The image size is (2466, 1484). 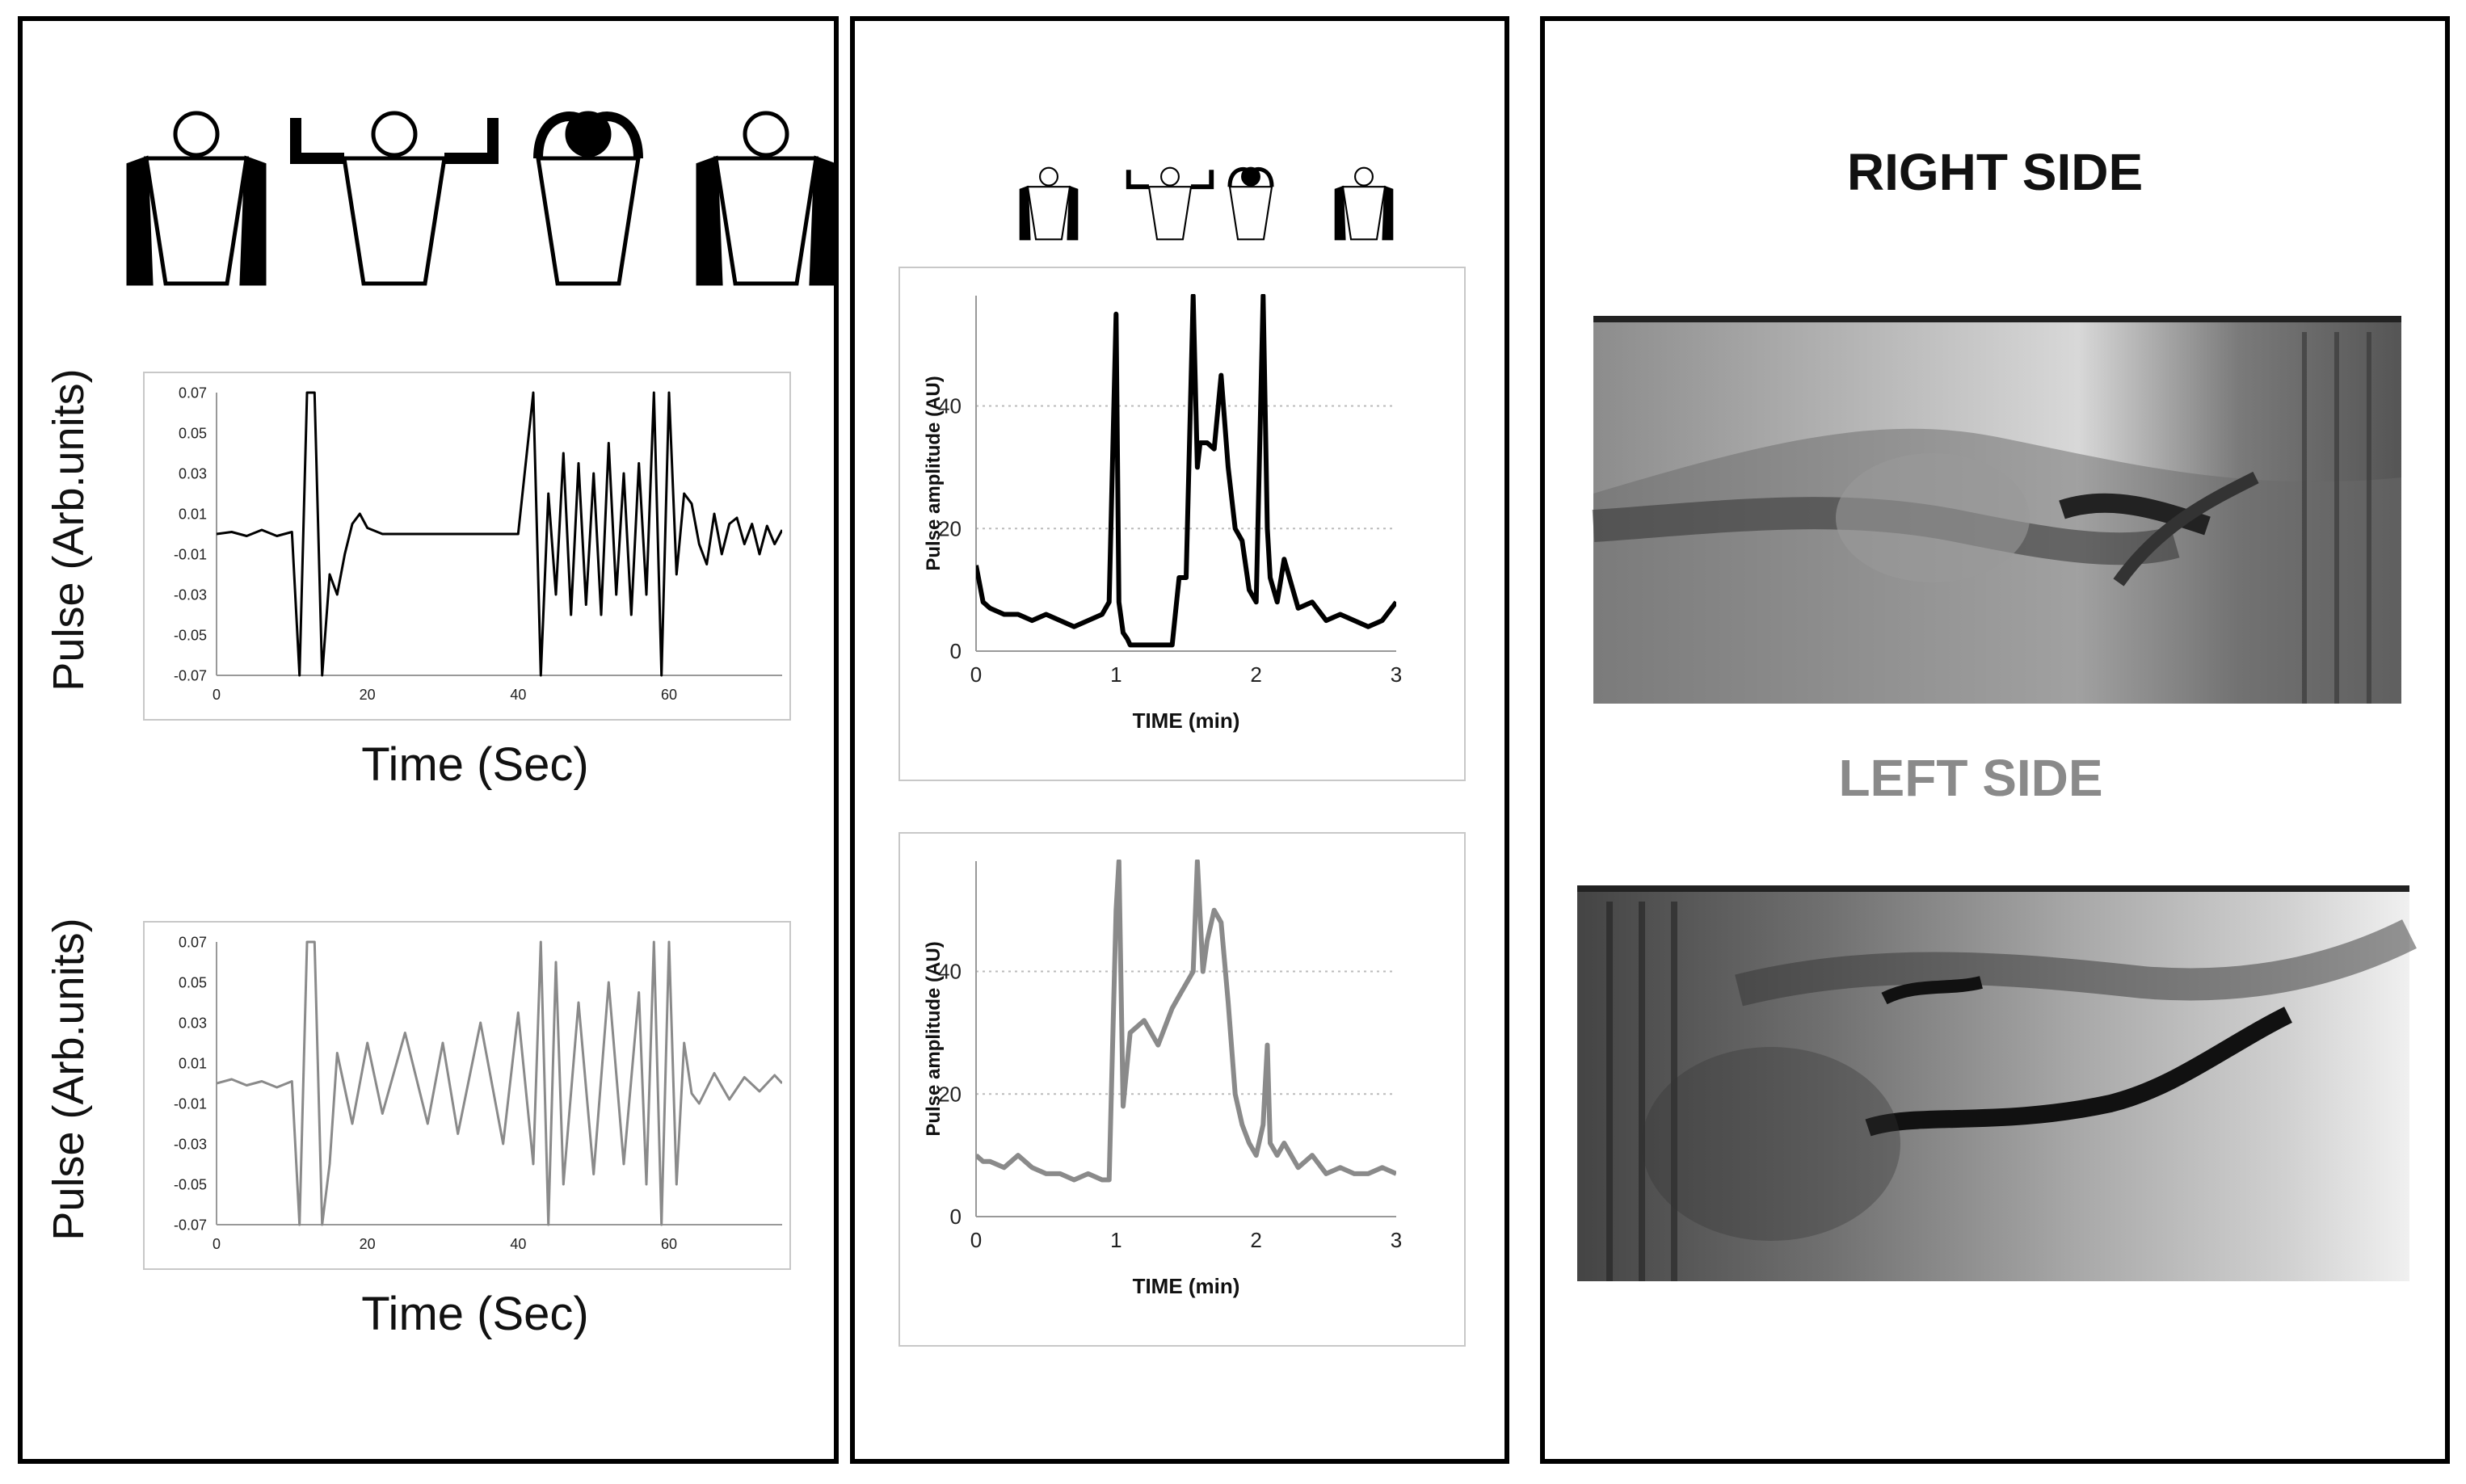 What do you see at coordinates (1996, 510) in the screenshot?
I see `xray-right-side` at bounding box center [1996, 510].